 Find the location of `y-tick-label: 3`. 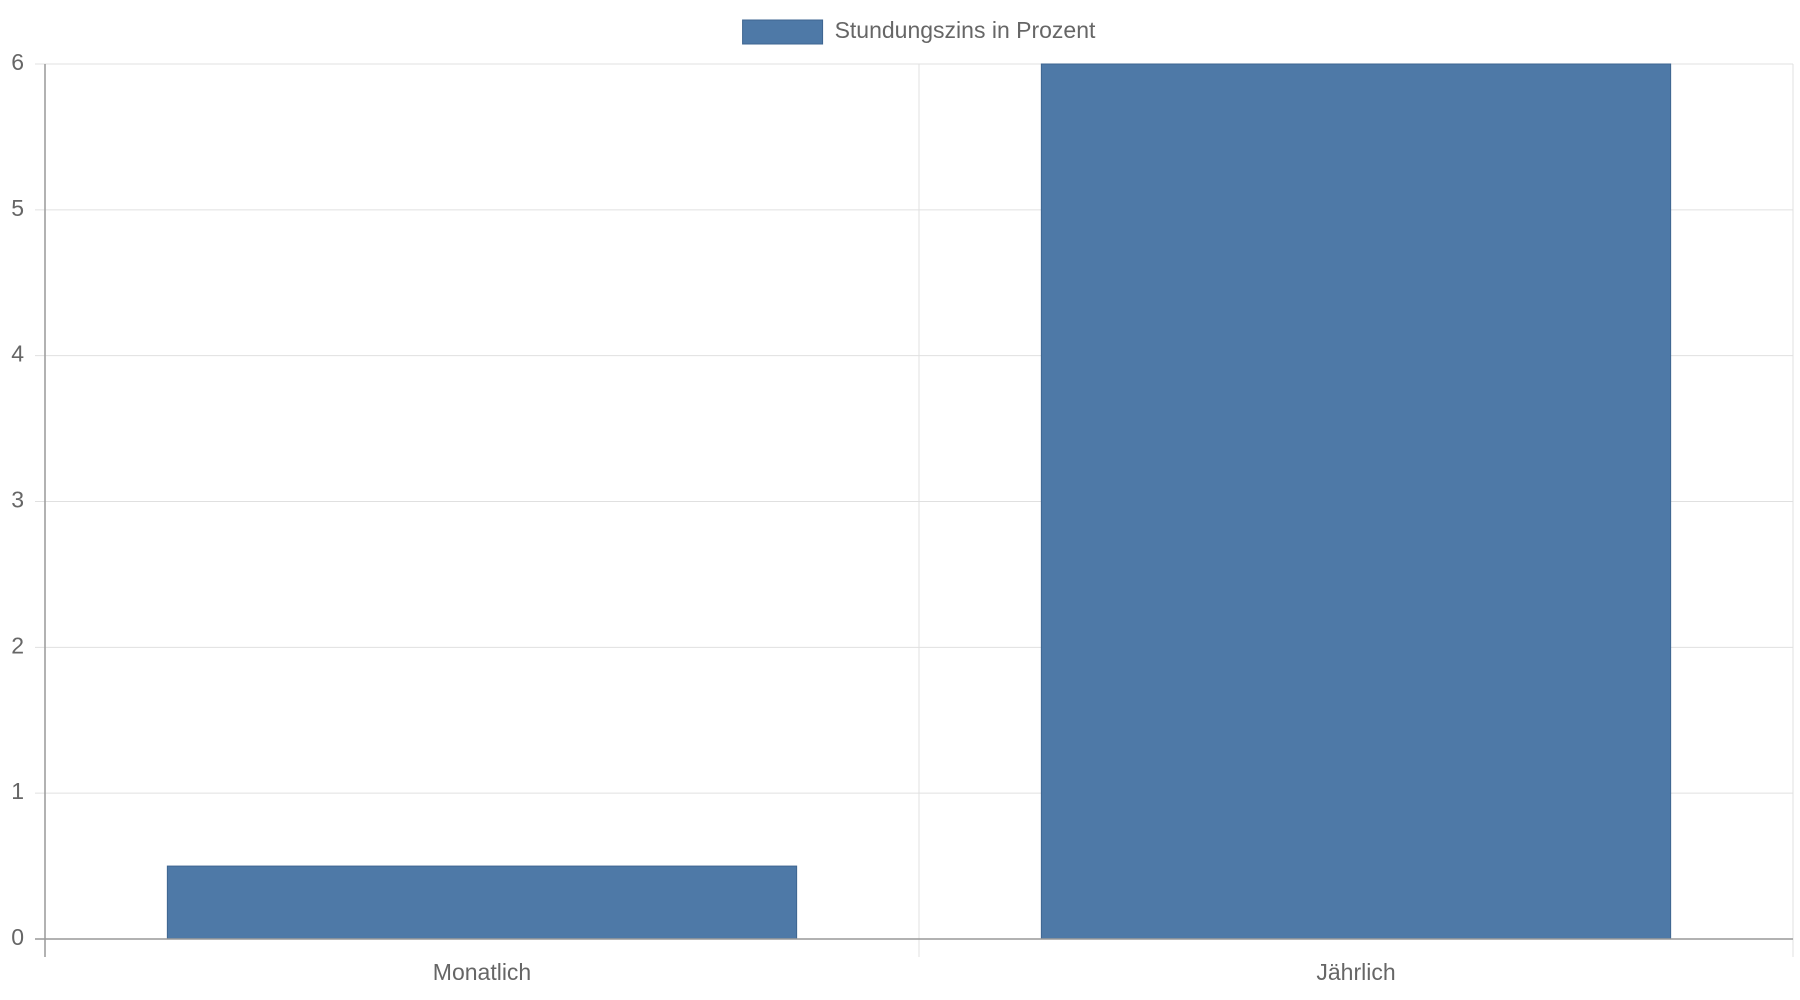

y-tick-label: 3 is located at coordinates (17, 500).